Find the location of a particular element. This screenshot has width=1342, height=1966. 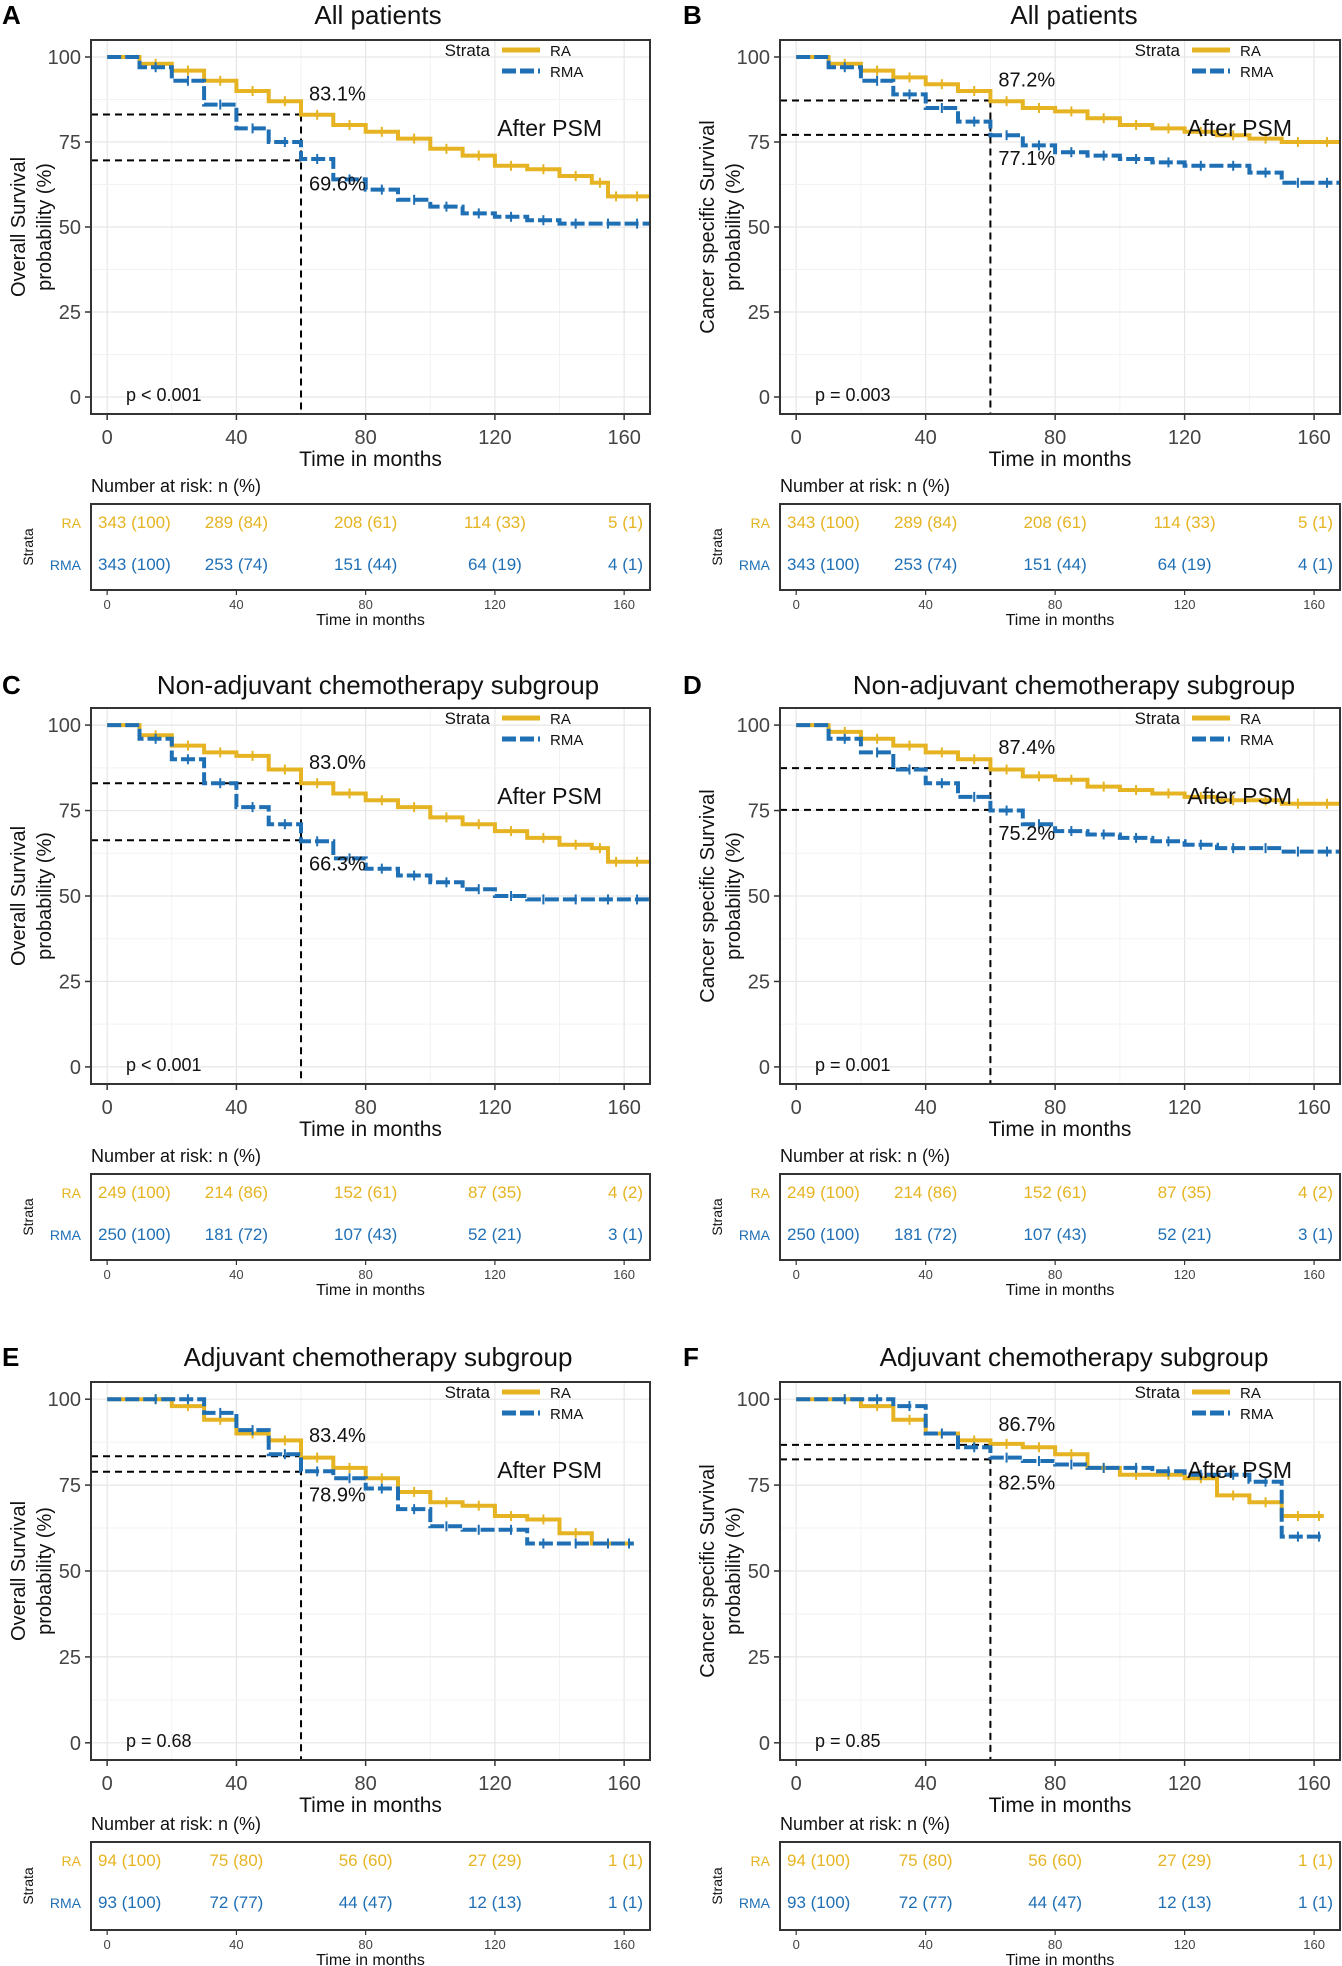

risk-cell-ra: 56 (60) is located at coordinates (366, 1860).